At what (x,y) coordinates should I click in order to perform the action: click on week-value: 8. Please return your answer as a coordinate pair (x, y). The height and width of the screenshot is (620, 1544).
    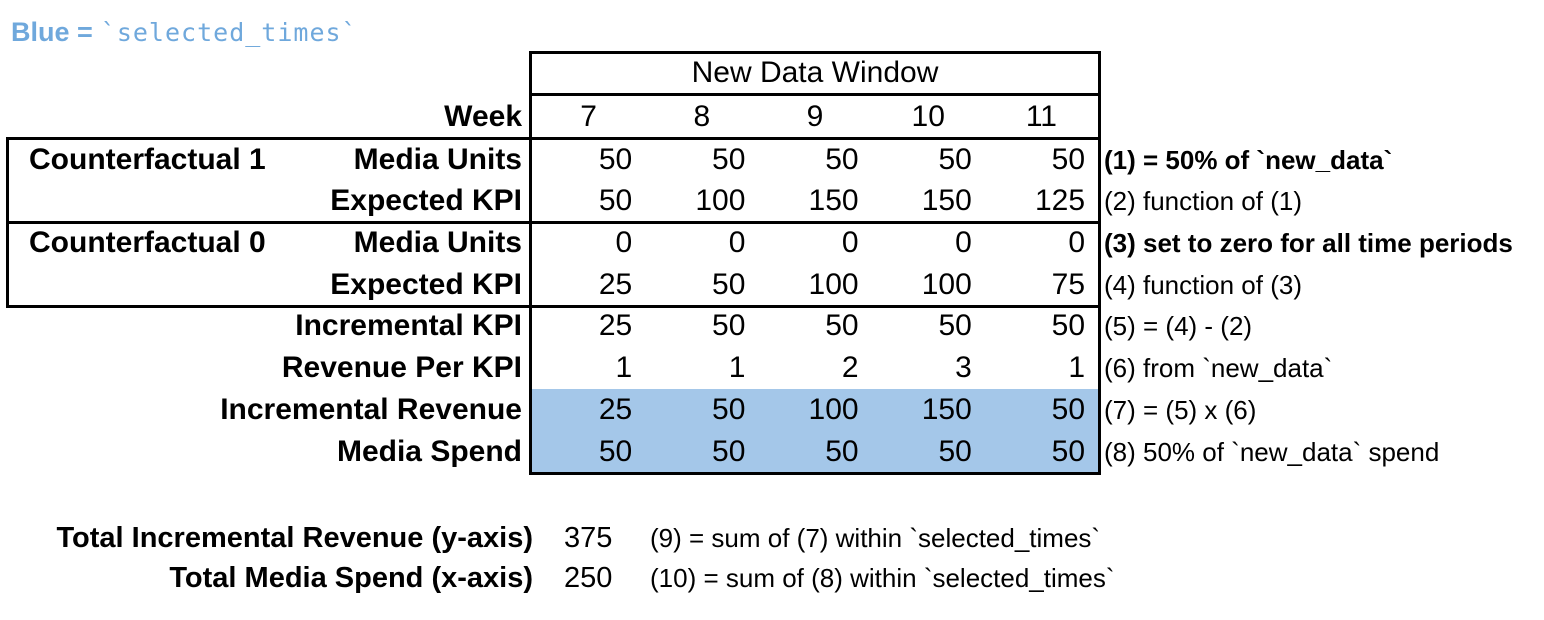
    Looking at the image, I should click on (702, 116).